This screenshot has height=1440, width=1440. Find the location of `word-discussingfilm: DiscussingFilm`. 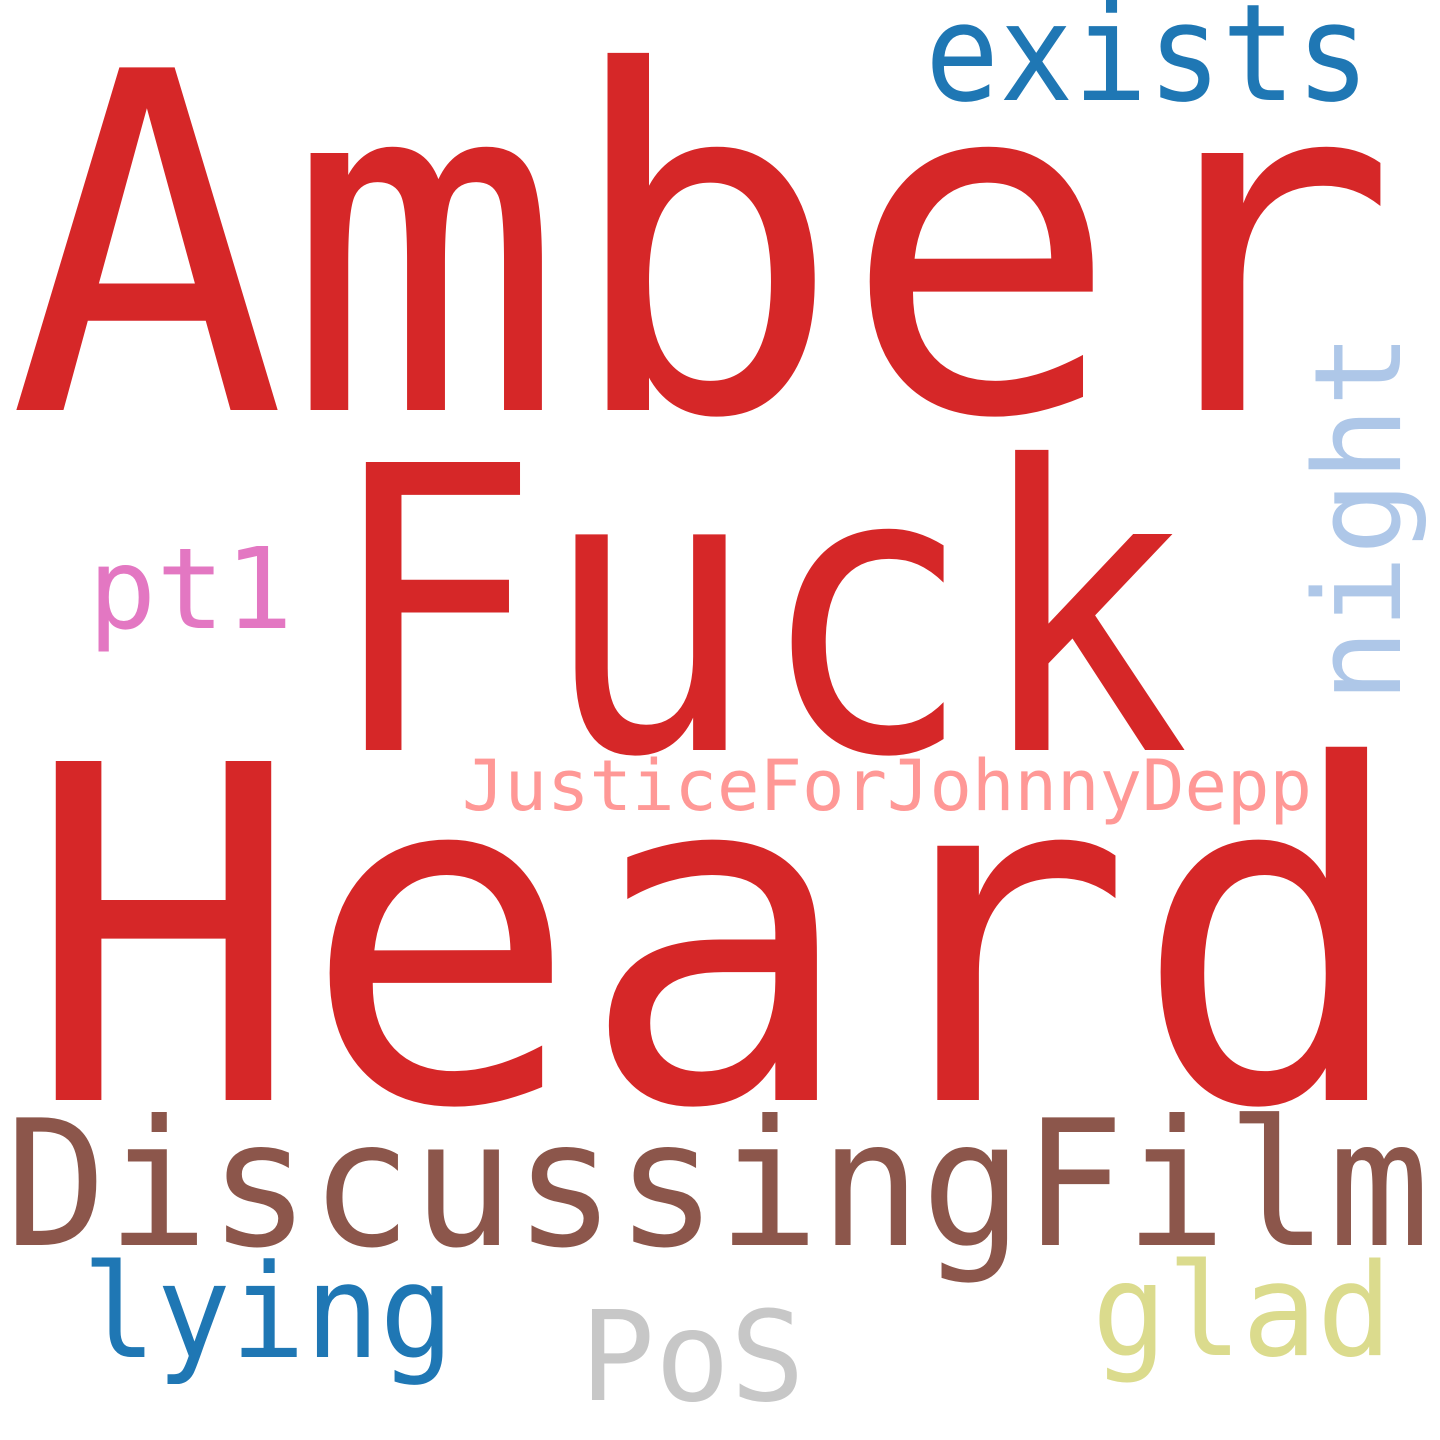

word-discussingfilm: DiscussingFilm is located at coordinates (717, 1185).